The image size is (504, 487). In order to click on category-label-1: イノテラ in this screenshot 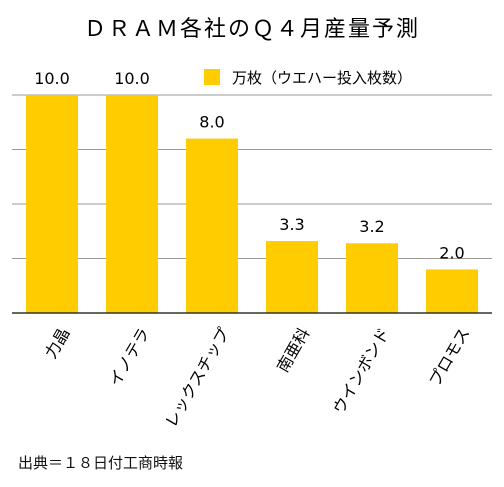, I will do `click(129, 357)`.